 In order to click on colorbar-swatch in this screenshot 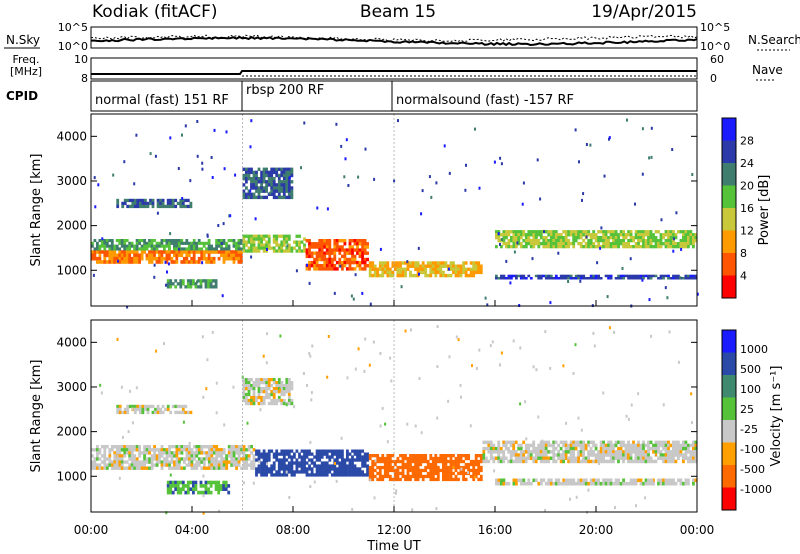, I will do `click(729, 174)`.